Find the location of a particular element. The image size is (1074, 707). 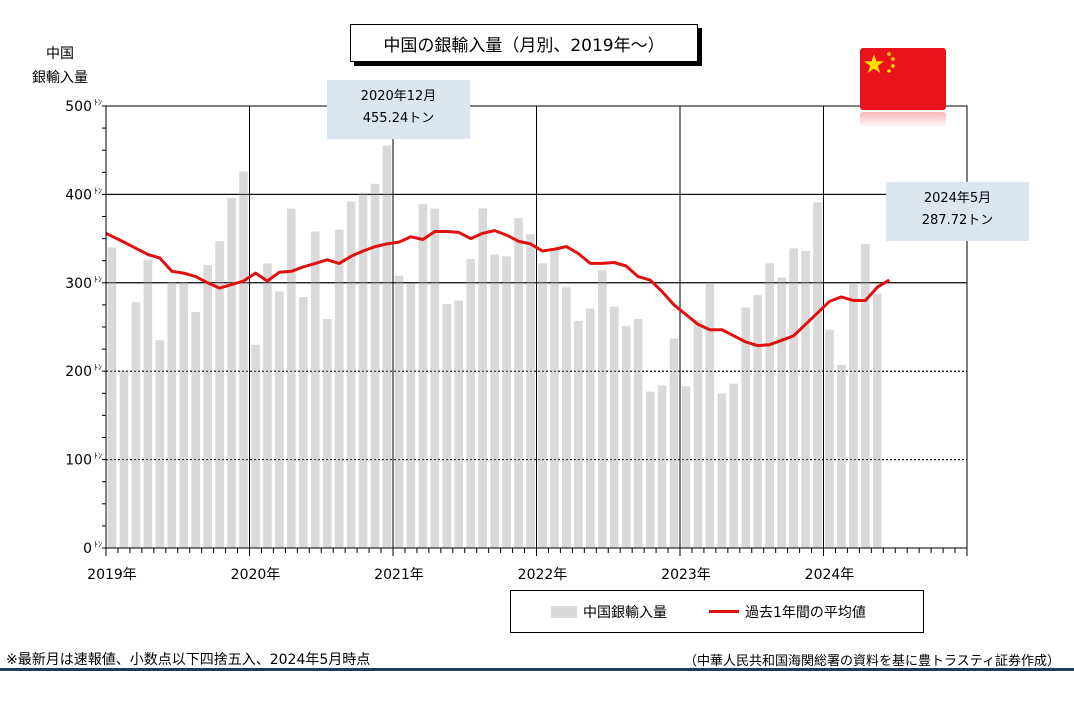

y-tick-unit-200: ﾄﾝ is located at coordinates (98, 367).